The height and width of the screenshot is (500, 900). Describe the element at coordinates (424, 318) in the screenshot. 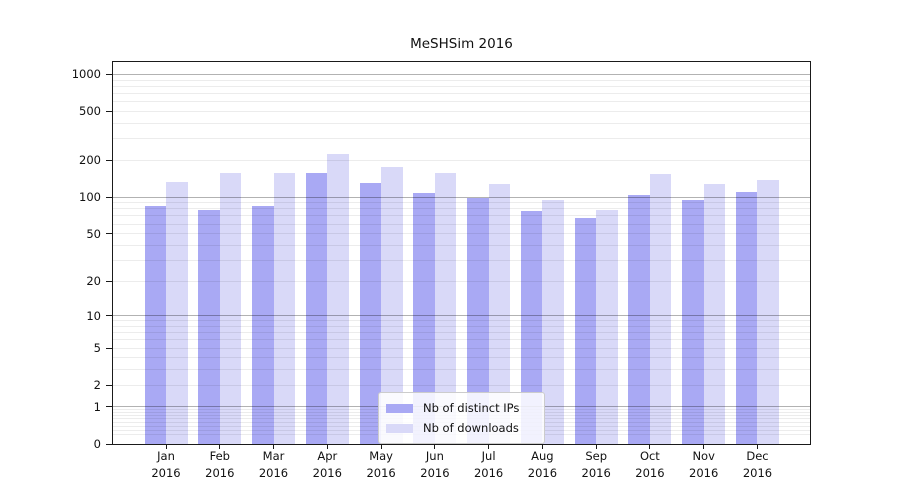

I see `bar-distinct-ips-jun` at that location.